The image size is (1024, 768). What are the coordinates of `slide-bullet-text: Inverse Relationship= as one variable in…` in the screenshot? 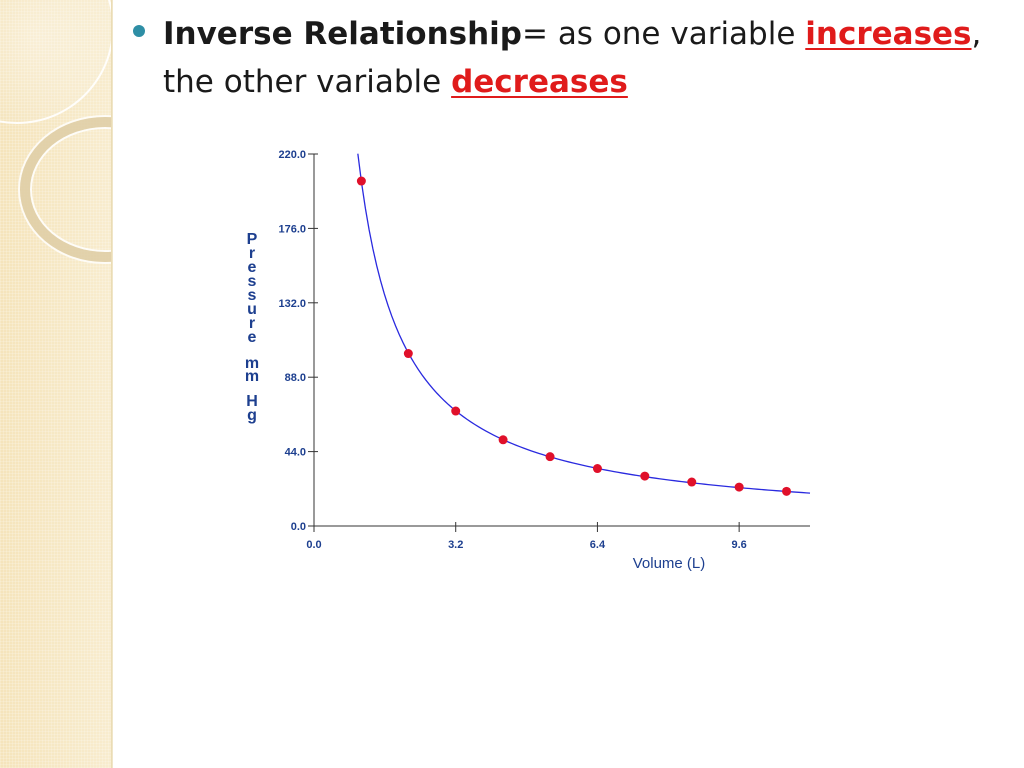 It's located at (588, 58).